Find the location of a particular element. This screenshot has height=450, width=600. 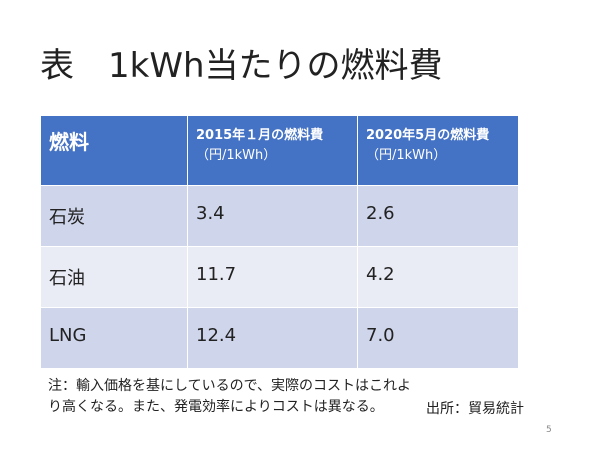

cell-cost-2015: 12.4 is located at coordinates (272, 338).